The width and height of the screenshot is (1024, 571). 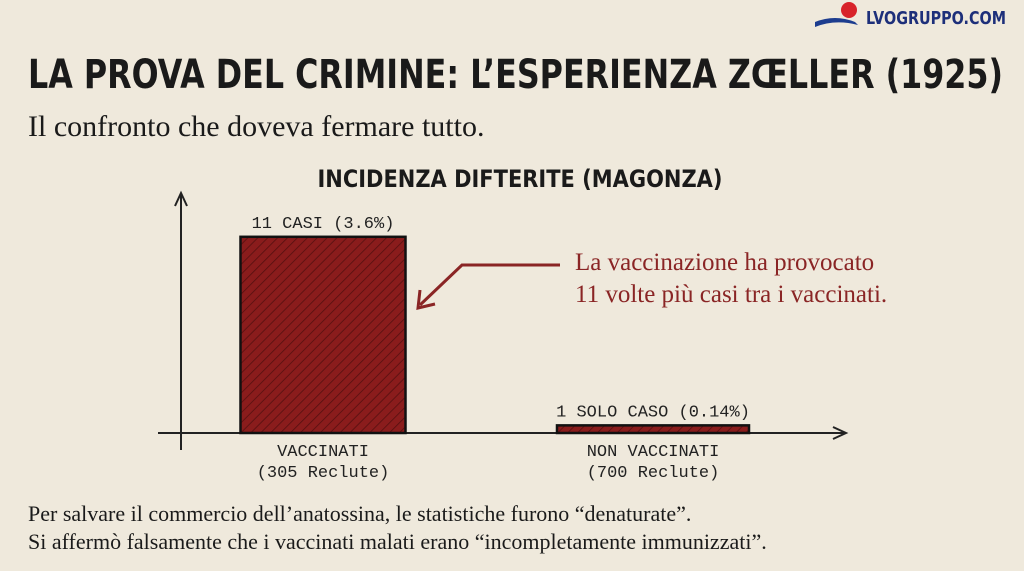 What do you see at coordinates (840, 433) in the screenshot?
I see `x-axis-arrow` at bounding box center [840, 433].